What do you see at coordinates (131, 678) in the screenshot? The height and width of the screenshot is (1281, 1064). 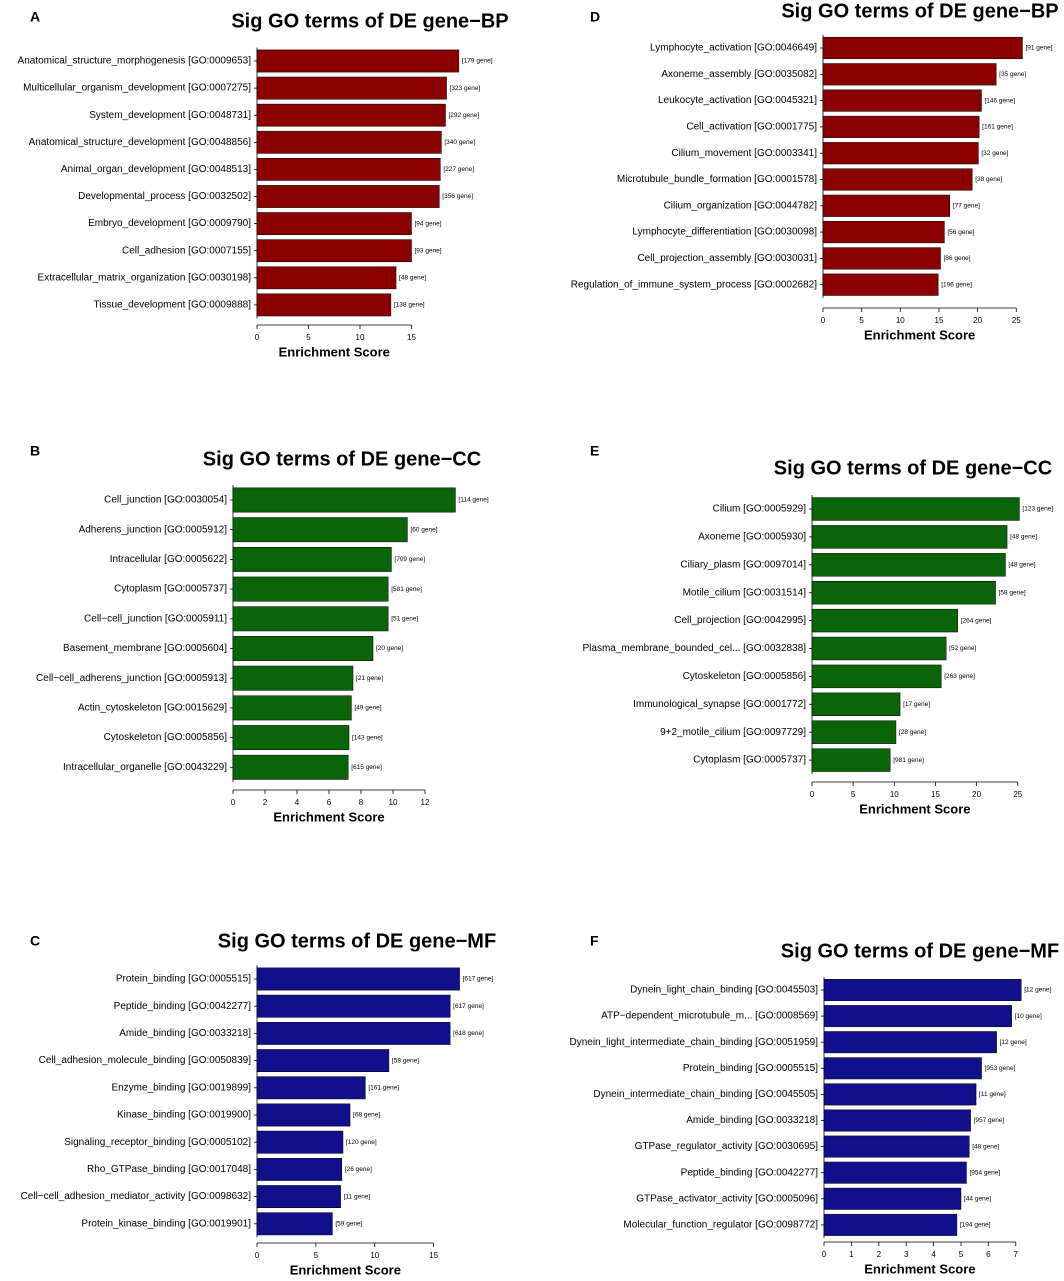 I see `category-label: Cell−cell_adherens_junction [GO:0005913]` at bounding box center [131, 678].